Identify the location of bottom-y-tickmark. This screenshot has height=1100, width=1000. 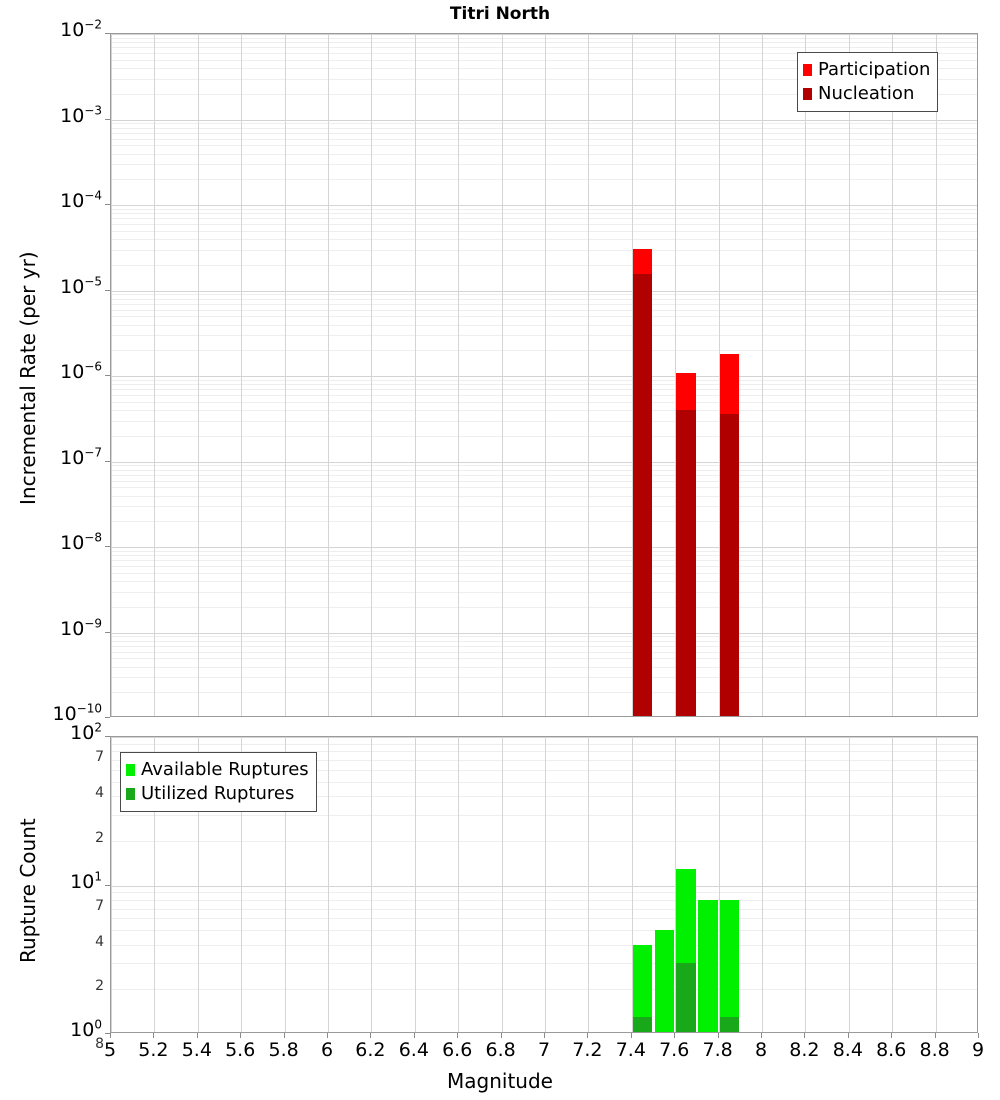
(107, 1033).